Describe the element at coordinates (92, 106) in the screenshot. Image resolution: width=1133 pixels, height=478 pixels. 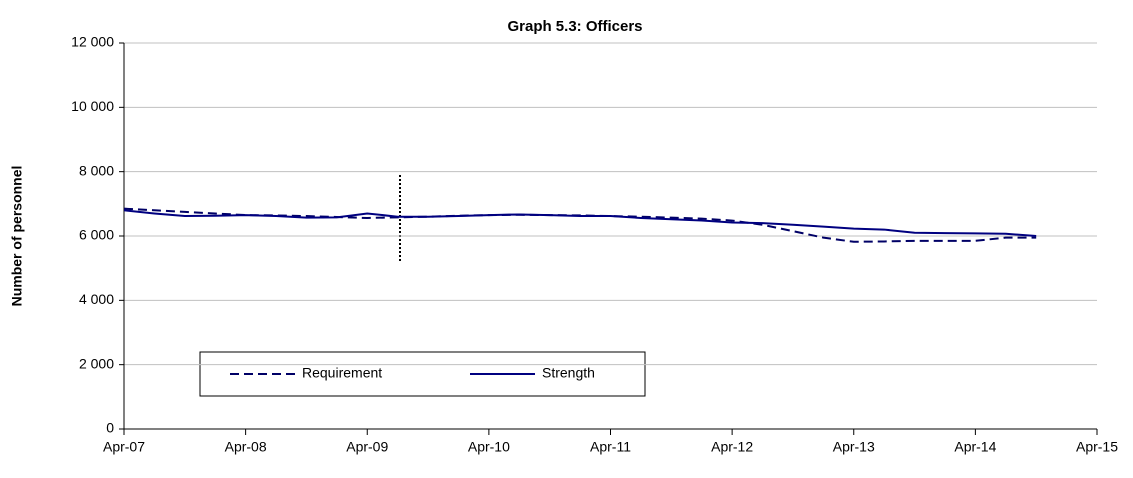
I see `y-tick-label: 10 000` at that location.